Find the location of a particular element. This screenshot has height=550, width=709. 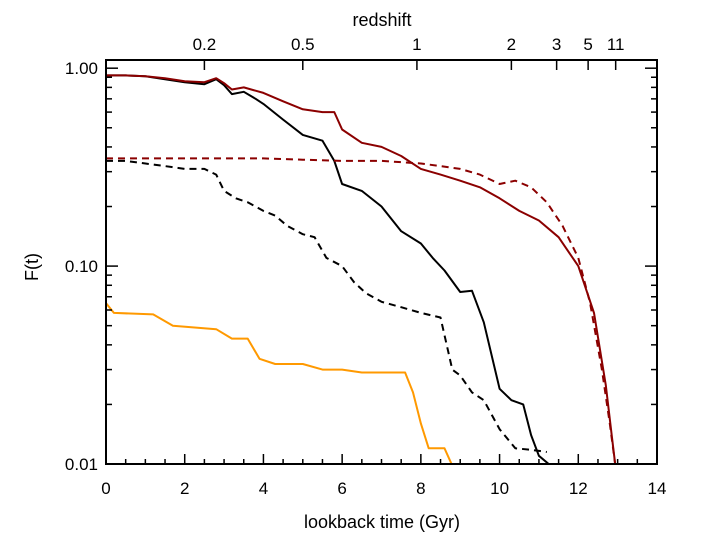

top-tick-label: 1 is located at coordinates (416, 44).